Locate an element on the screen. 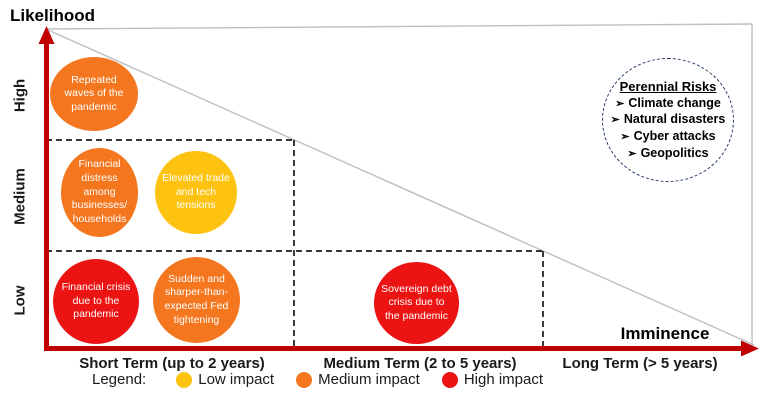  perennial-risk-item: ➢ Climate change is located at coordinates (668, 103).